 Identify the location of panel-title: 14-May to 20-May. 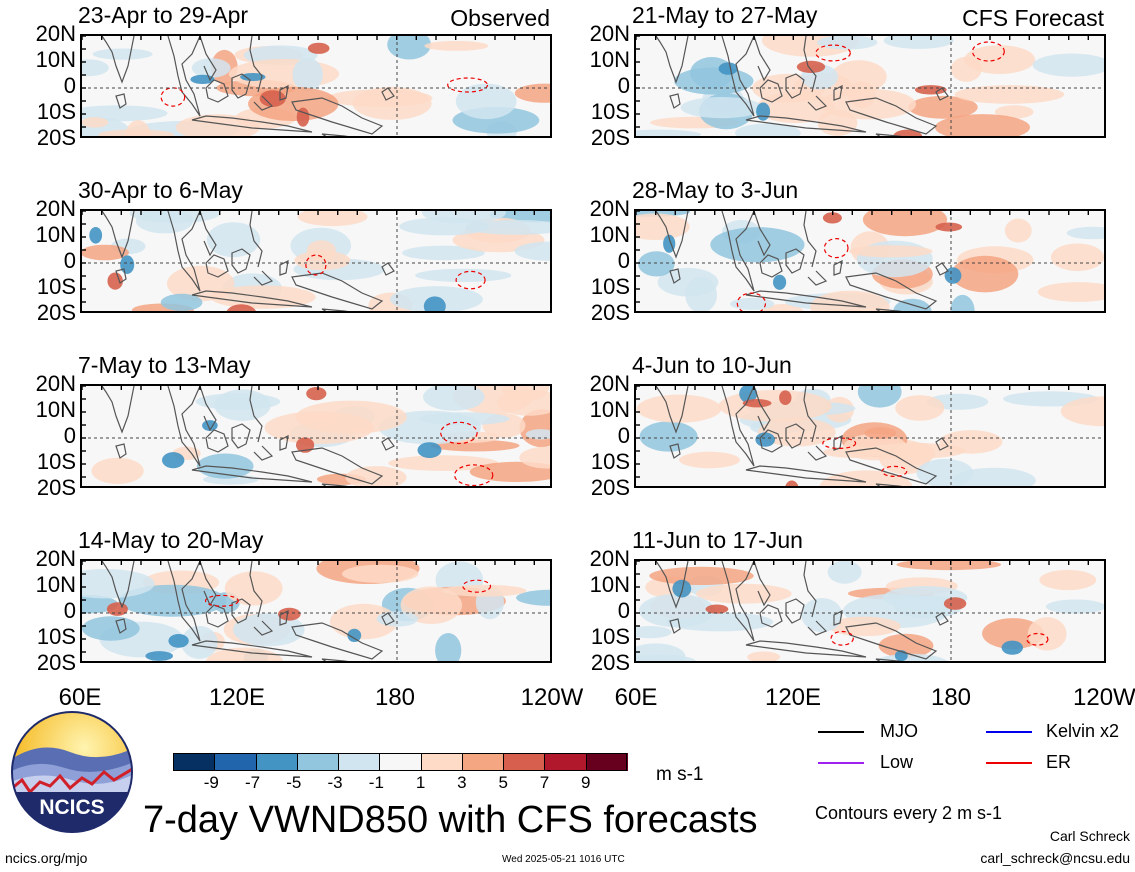
(171, 540).